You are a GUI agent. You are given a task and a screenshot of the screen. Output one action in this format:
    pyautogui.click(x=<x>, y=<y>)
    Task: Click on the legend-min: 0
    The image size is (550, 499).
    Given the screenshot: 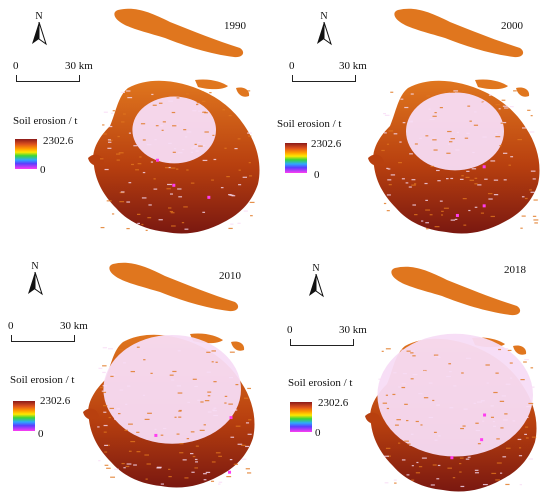 What is the action you would take?
    pyautogui.click(x=318, y=433)
    